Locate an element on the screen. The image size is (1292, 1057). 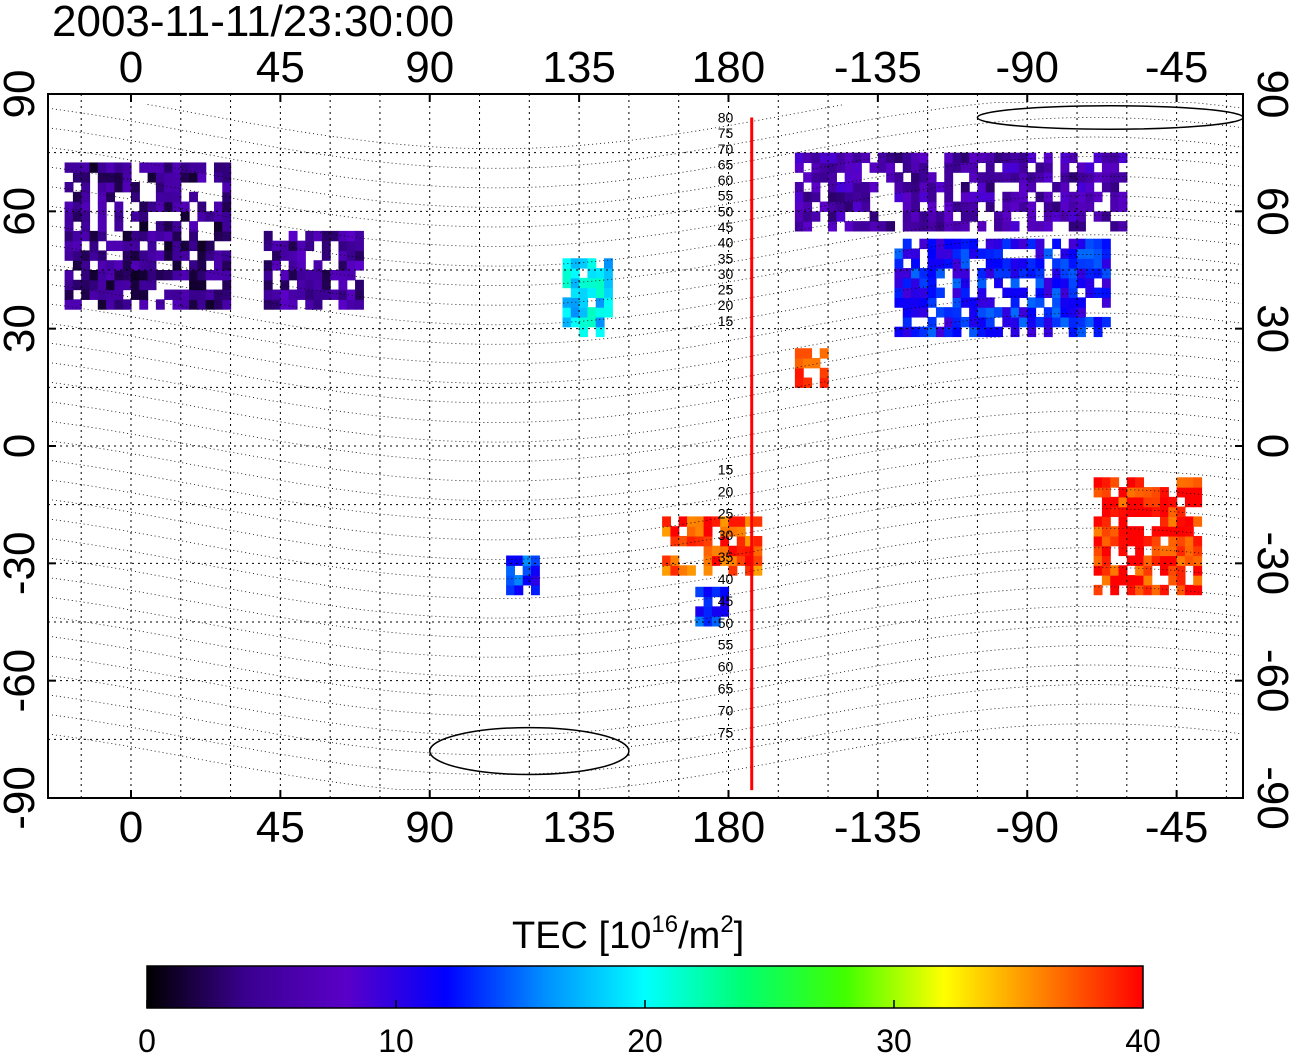
y-tick-right: -60 is located at coordinates (1270, 681).